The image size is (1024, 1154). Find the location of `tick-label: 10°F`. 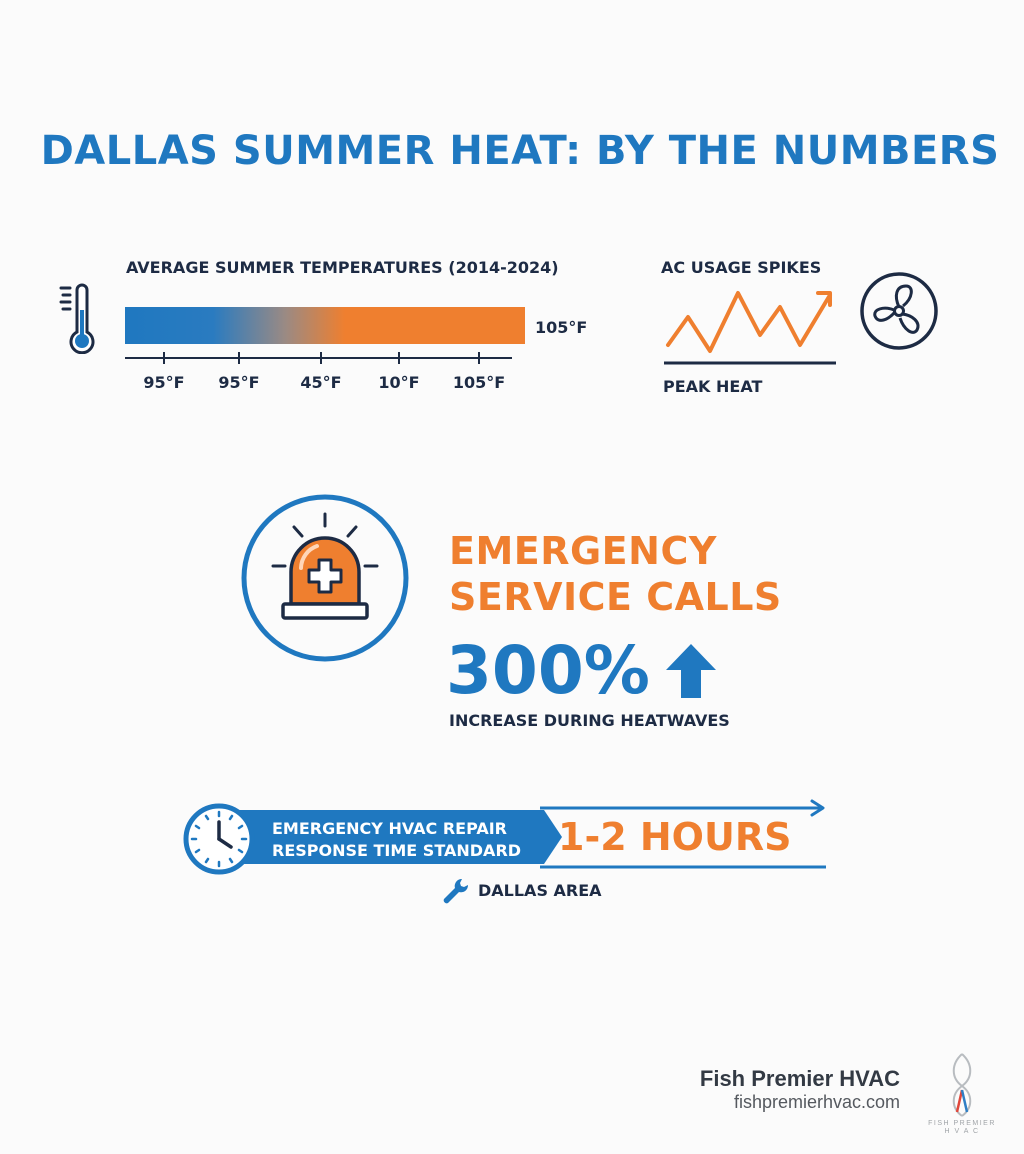

tick-label: 10°F is located at coordinates (399, 382).